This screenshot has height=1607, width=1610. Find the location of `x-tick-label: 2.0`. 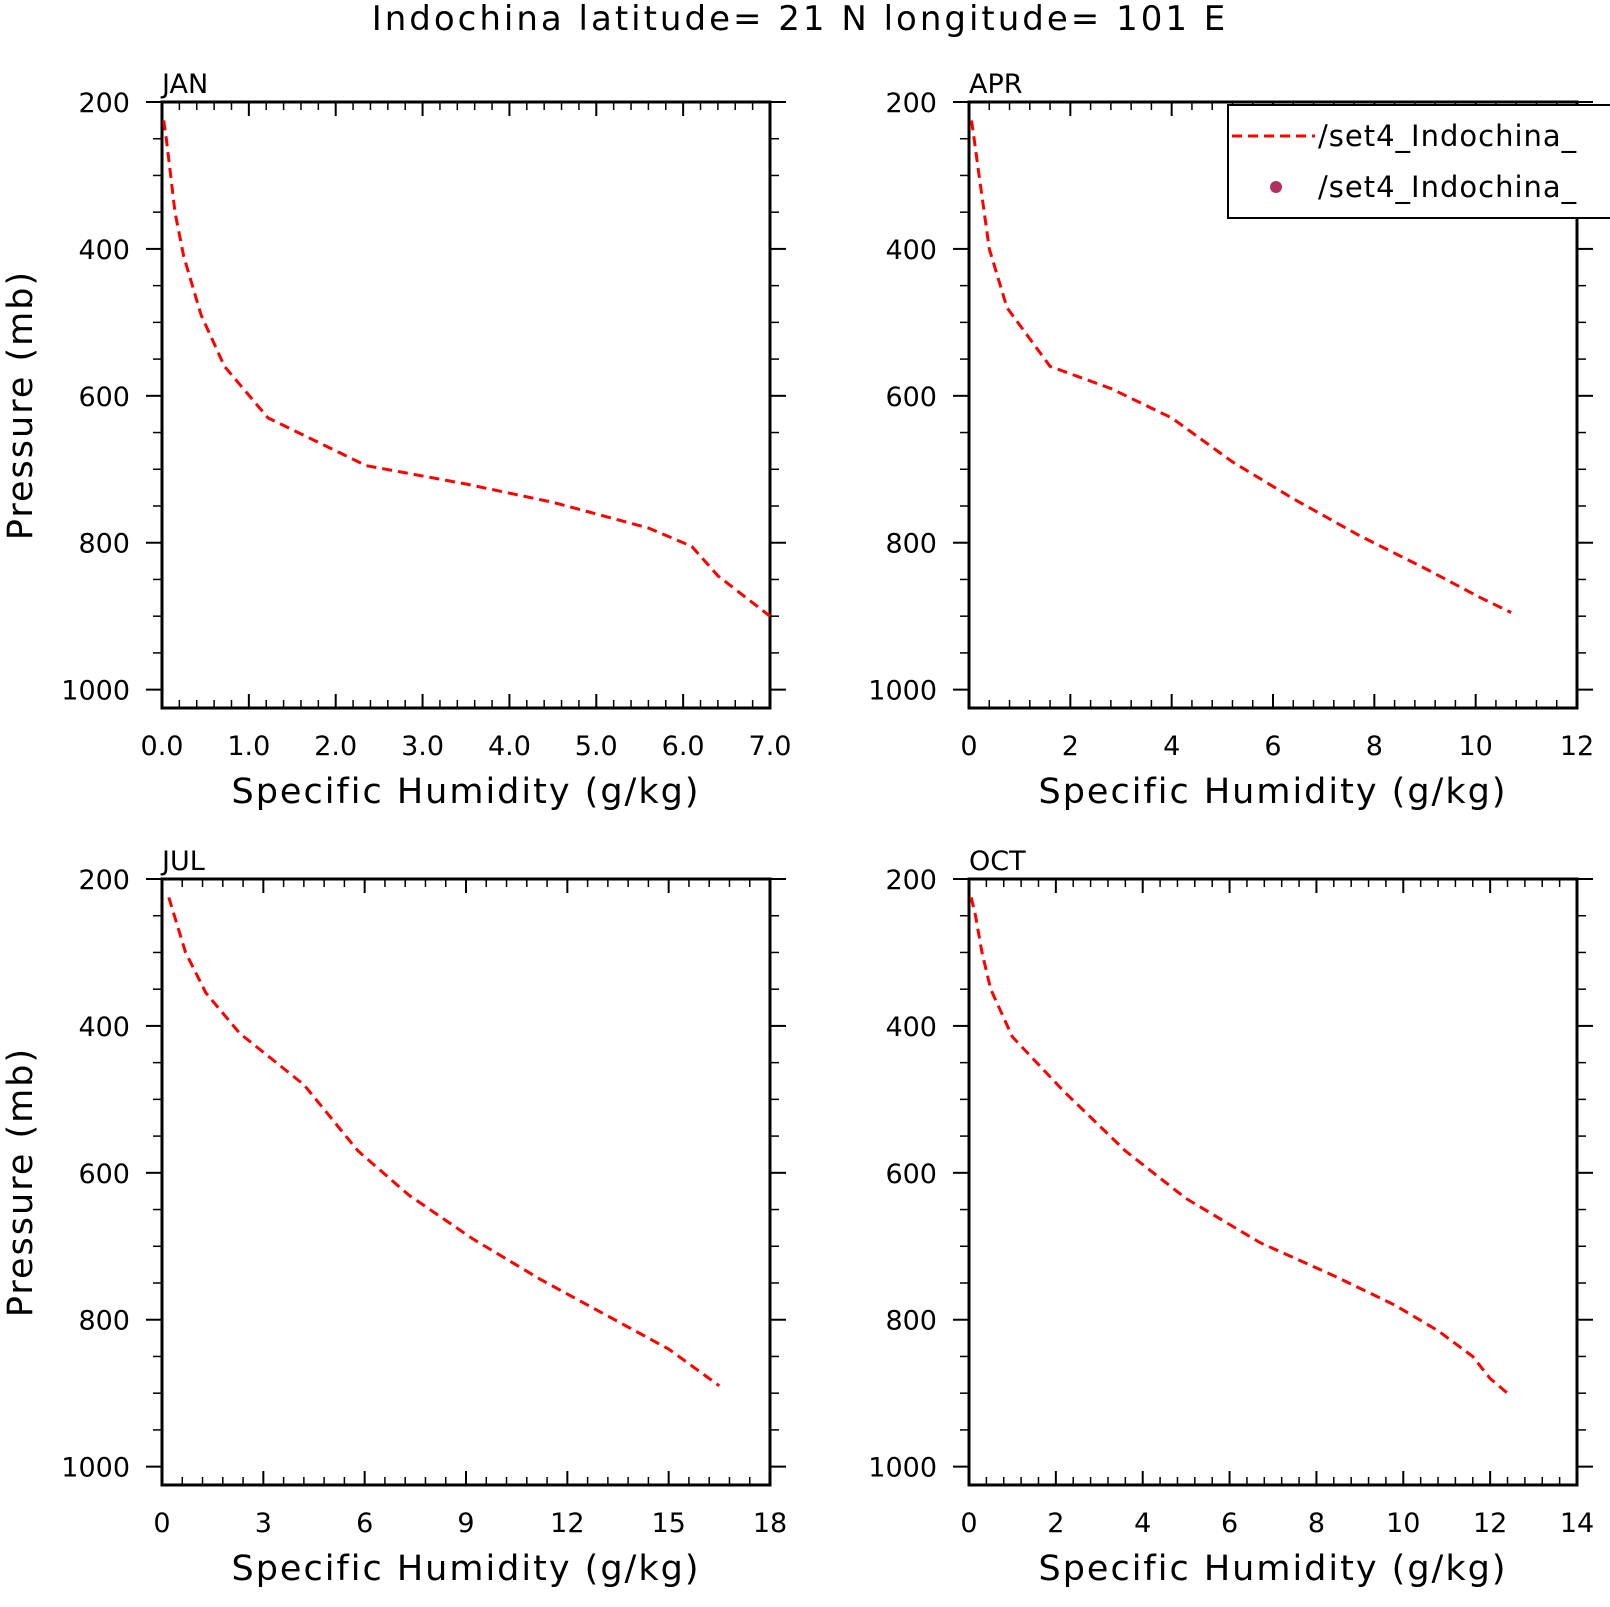

x-tick-label: 2.0 is located at coordinates (335, 746).